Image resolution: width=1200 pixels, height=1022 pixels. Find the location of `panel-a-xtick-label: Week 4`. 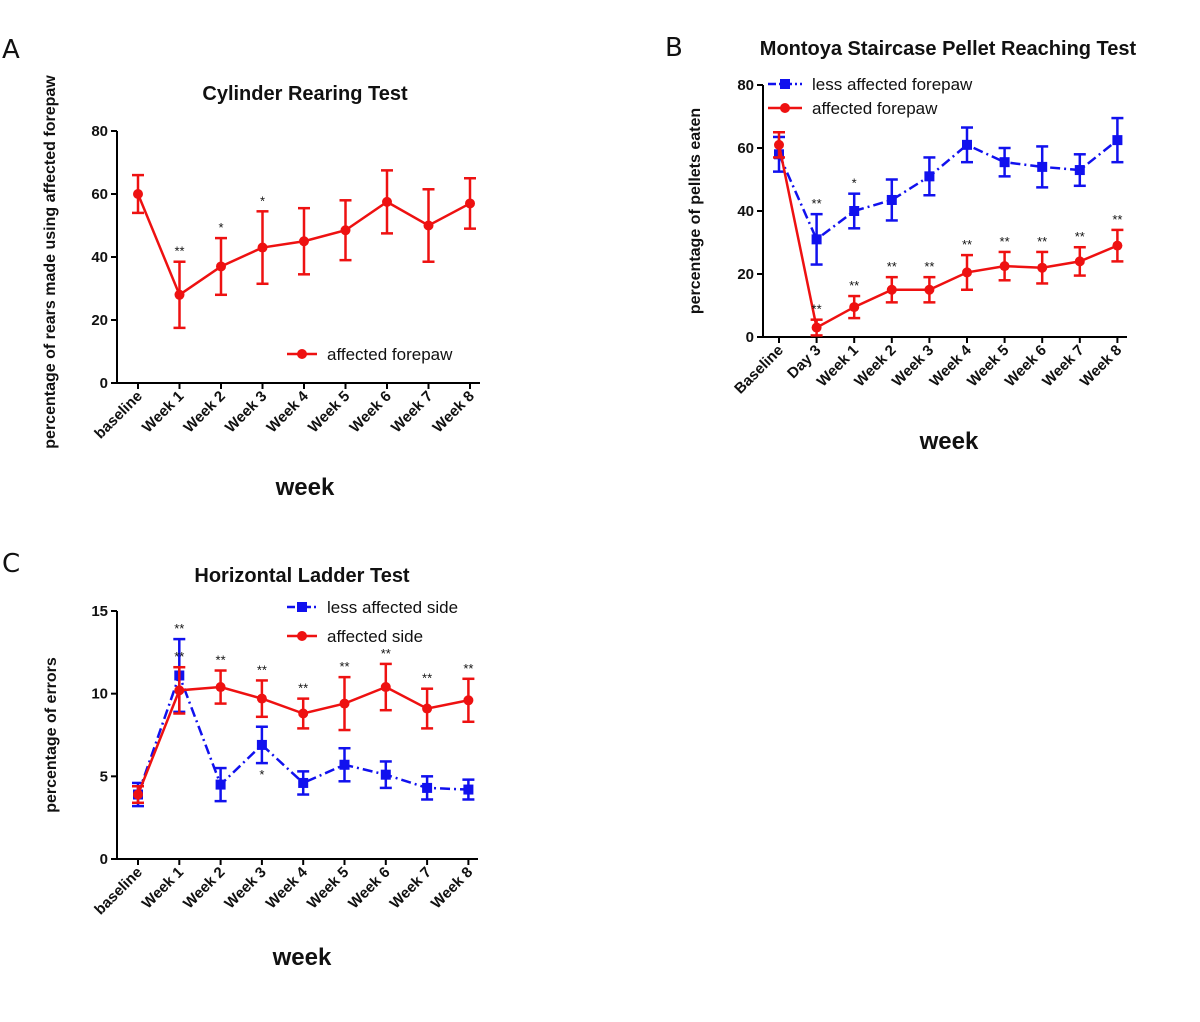

panel-a-xtick-label: Week 4 is located at coordinates (287, 411).